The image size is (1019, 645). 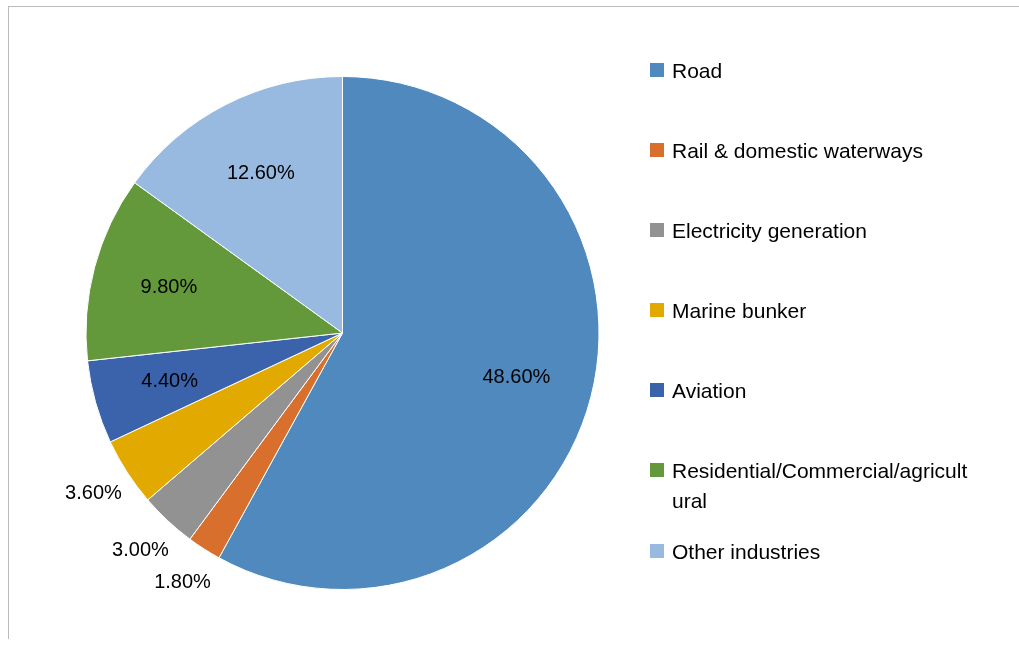 I want to click on data-label: 12.60%, so click(x=260, y=171).